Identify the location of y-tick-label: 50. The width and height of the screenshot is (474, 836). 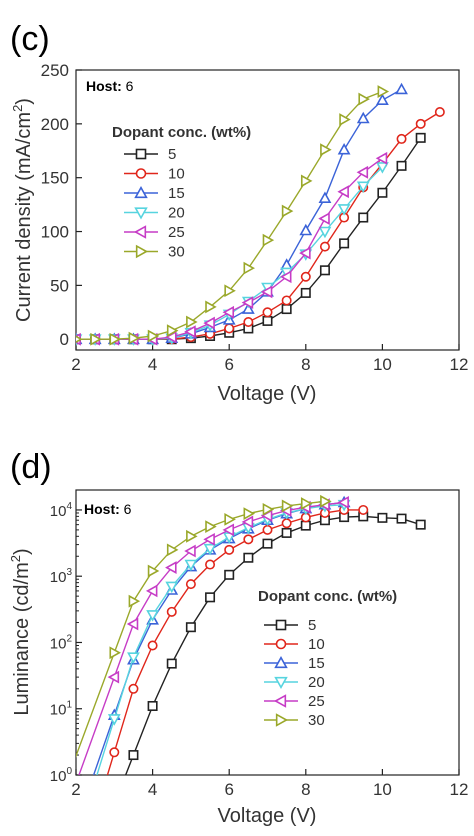
(59, 285).